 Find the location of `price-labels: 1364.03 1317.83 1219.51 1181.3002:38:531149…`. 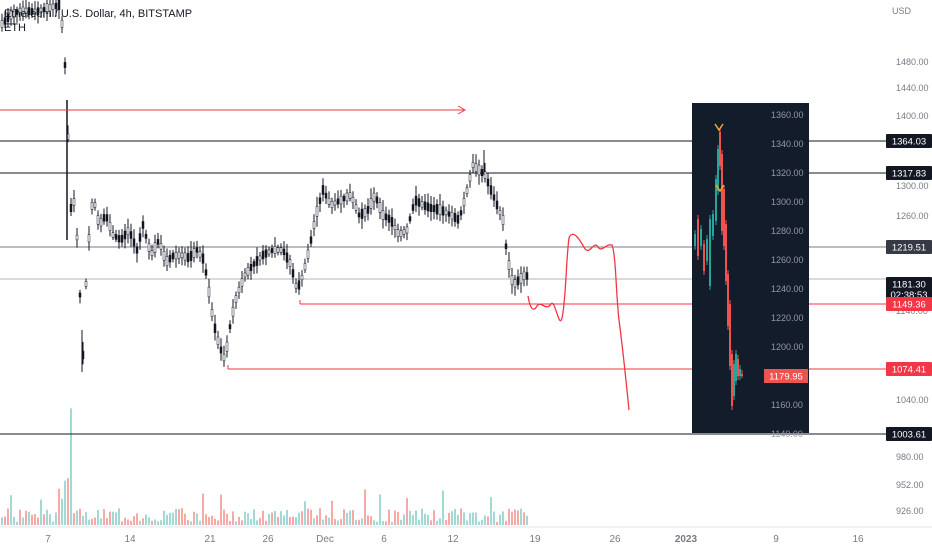

price-labels: 1364.03 1317.83 1219.51 1181.3002:38:531149… is located at coordinates (909, 287).